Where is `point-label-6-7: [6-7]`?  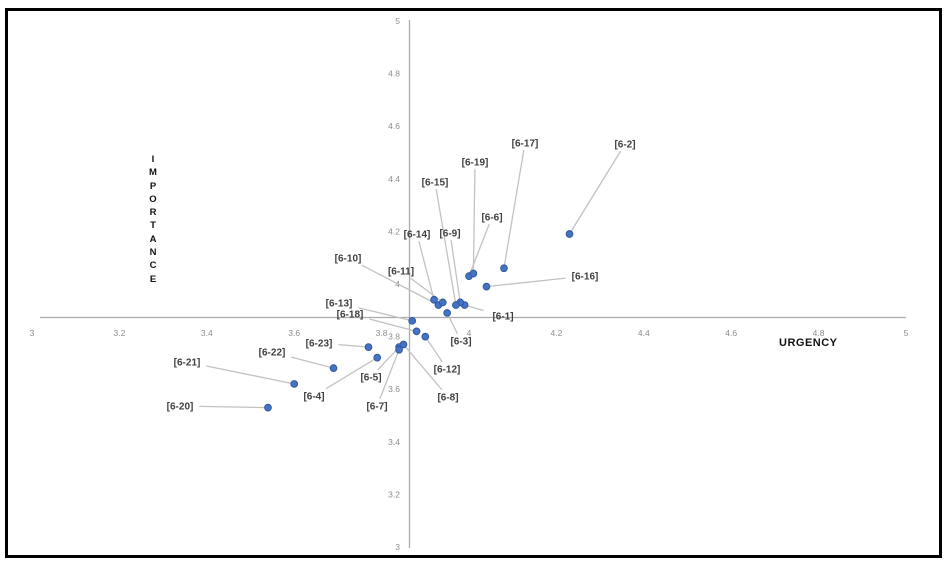
point-label-6-7: [6-7] is located at coordinates (376, 407).